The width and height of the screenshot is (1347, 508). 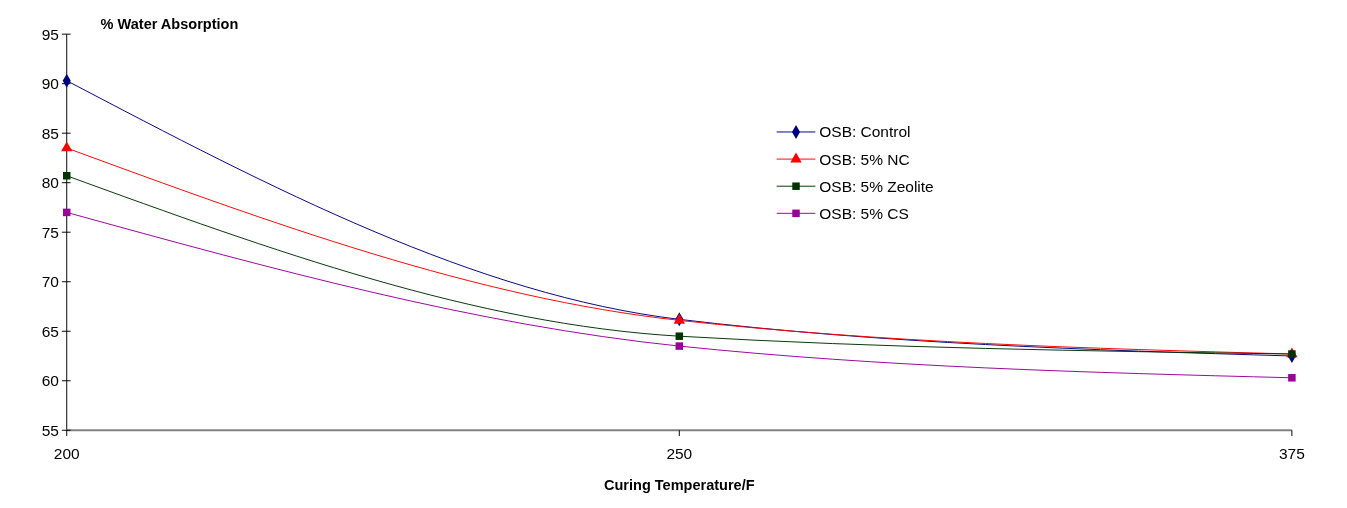 I want to click on y-tick-label: 95, so click(x=50, y=34).